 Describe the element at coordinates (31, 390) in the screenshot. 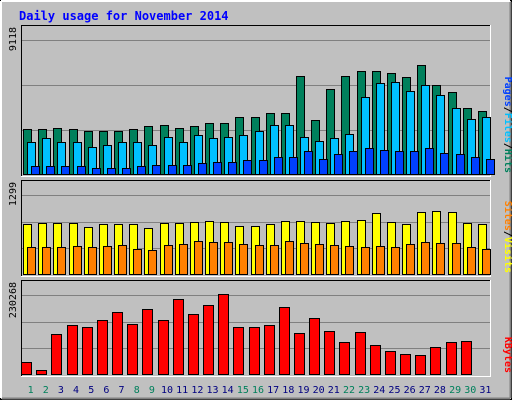

I see `x-label-day-1: 1` at that location.